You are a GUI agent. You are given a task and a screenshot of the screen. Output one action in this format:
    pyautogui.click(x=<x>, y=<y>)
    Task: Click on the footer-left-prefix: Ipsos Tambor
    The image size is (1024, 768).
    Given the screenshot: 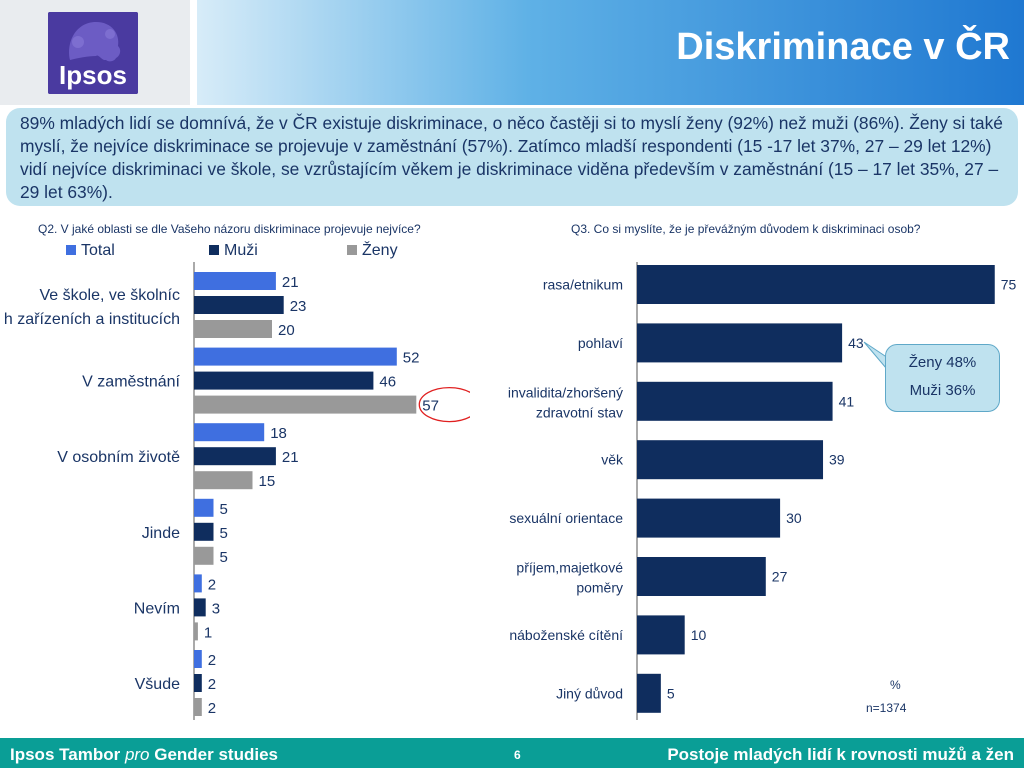 What is the action you would take?
    pyautogui.click(x=67, y=754)
    